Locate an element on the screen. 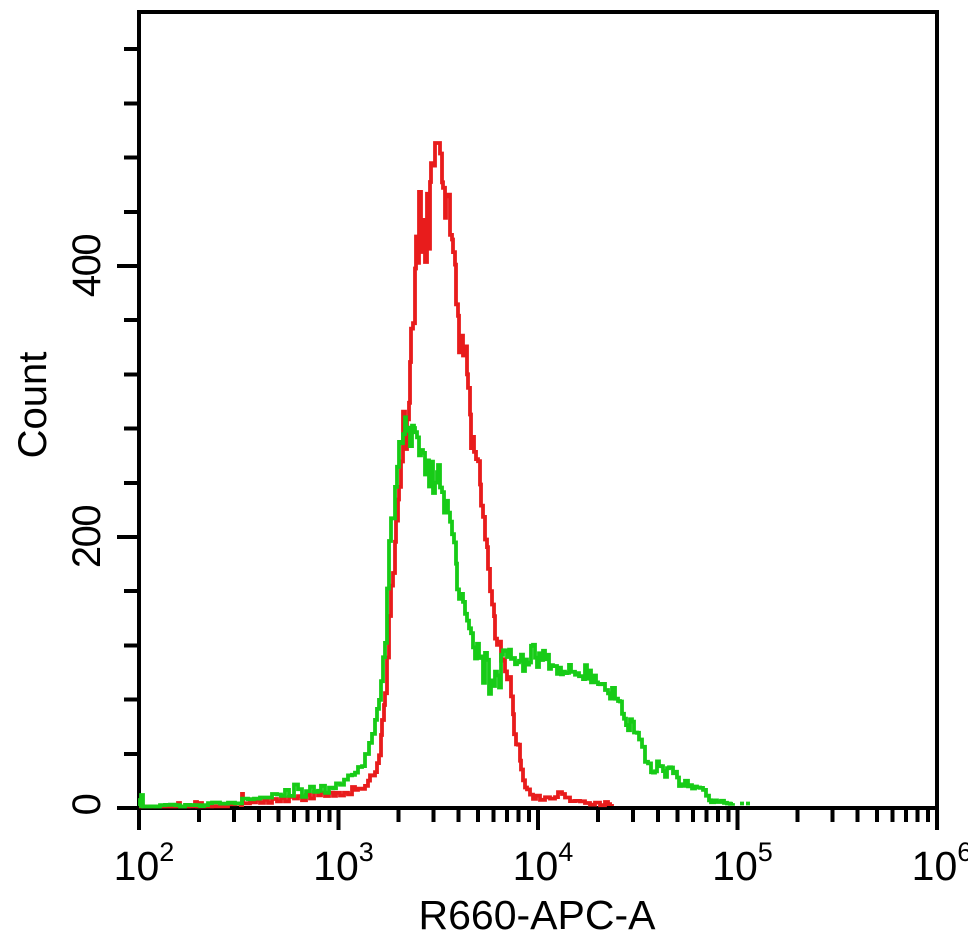  svg-text: 0 is located at coordinates (87, 804).